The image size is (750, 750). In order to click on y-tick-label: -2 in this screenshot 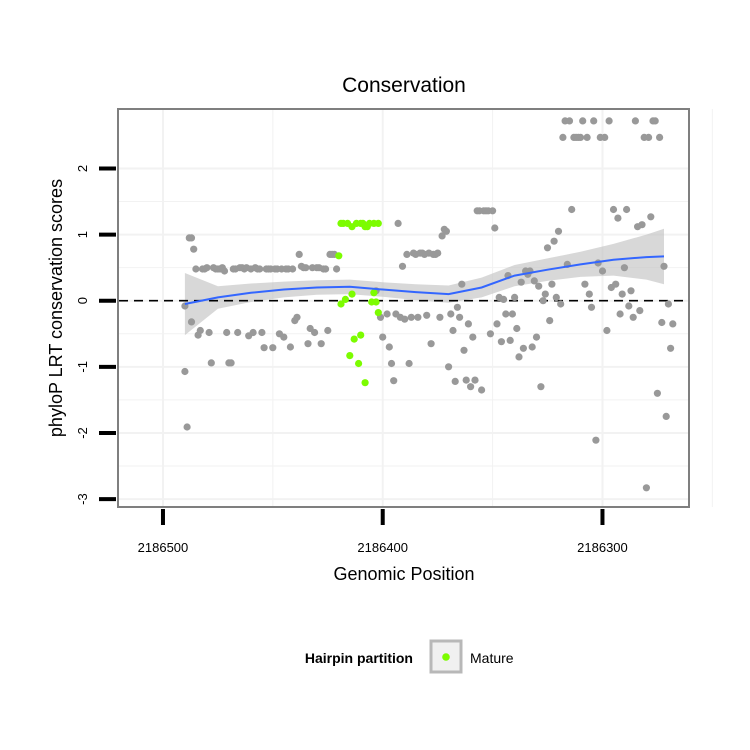, I will do `click(82, 433)`.